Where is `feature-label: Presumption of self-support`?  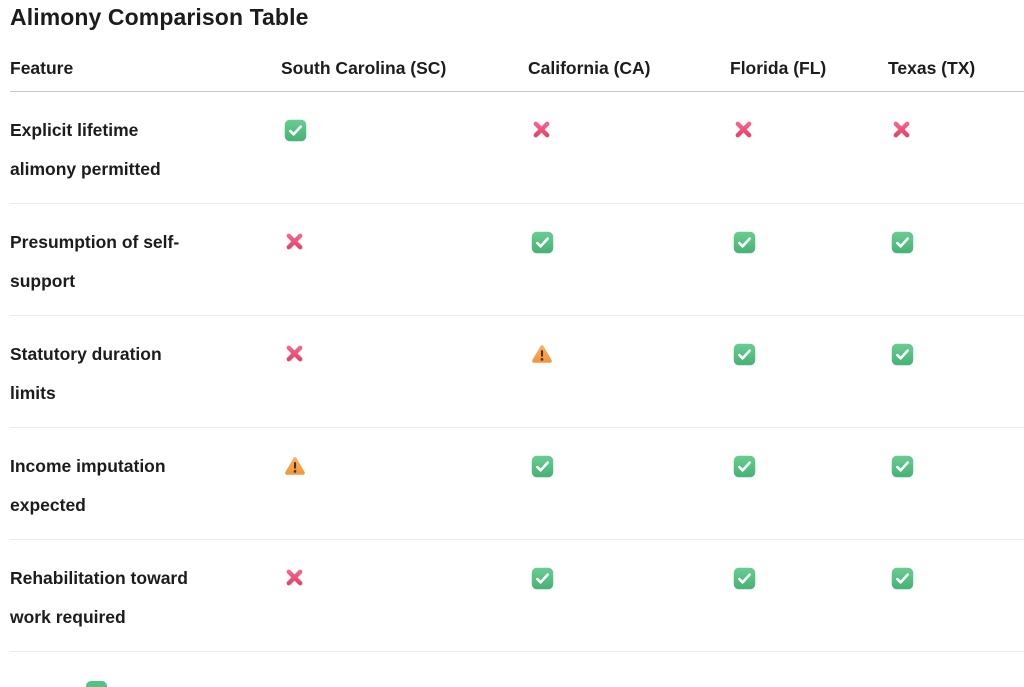
feature-label: Presumption of self-support is located at coordinates (95, 261).